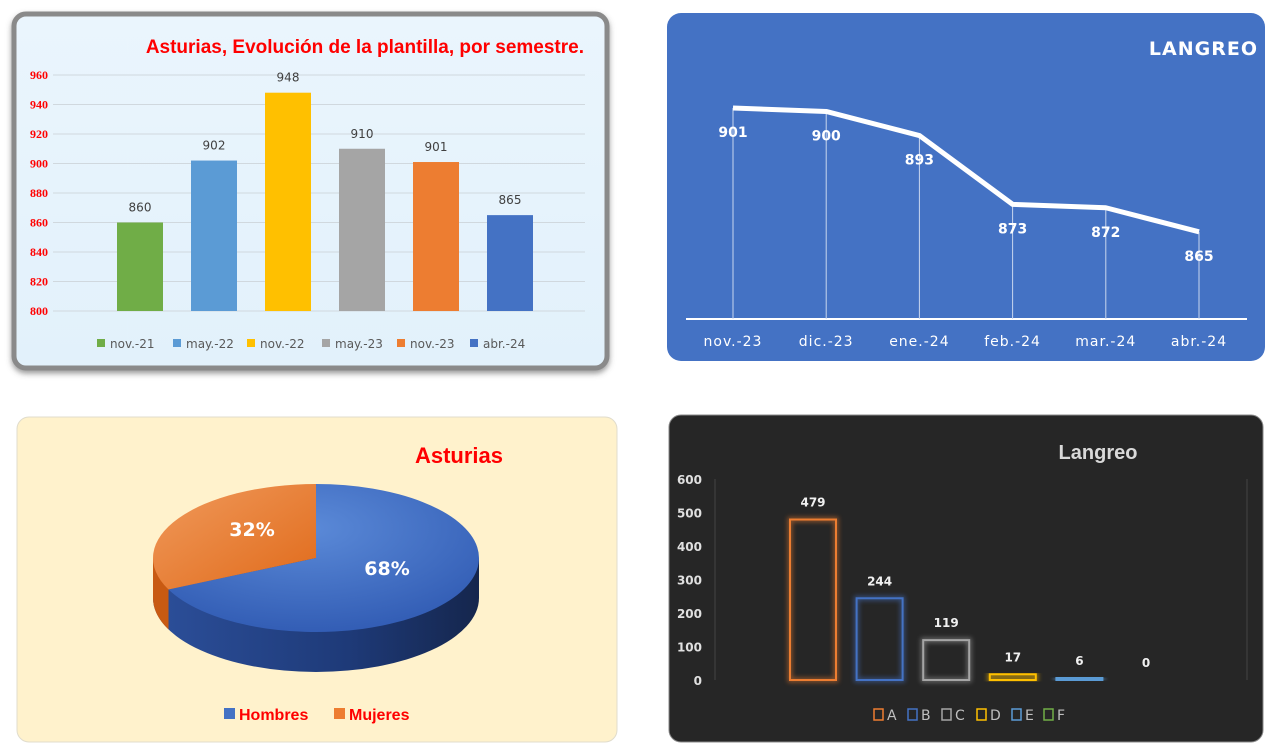  What do you see at coordinates (140, 208) in the screenshot?
I see `data-label: 860` at bounding box center [140, 208].